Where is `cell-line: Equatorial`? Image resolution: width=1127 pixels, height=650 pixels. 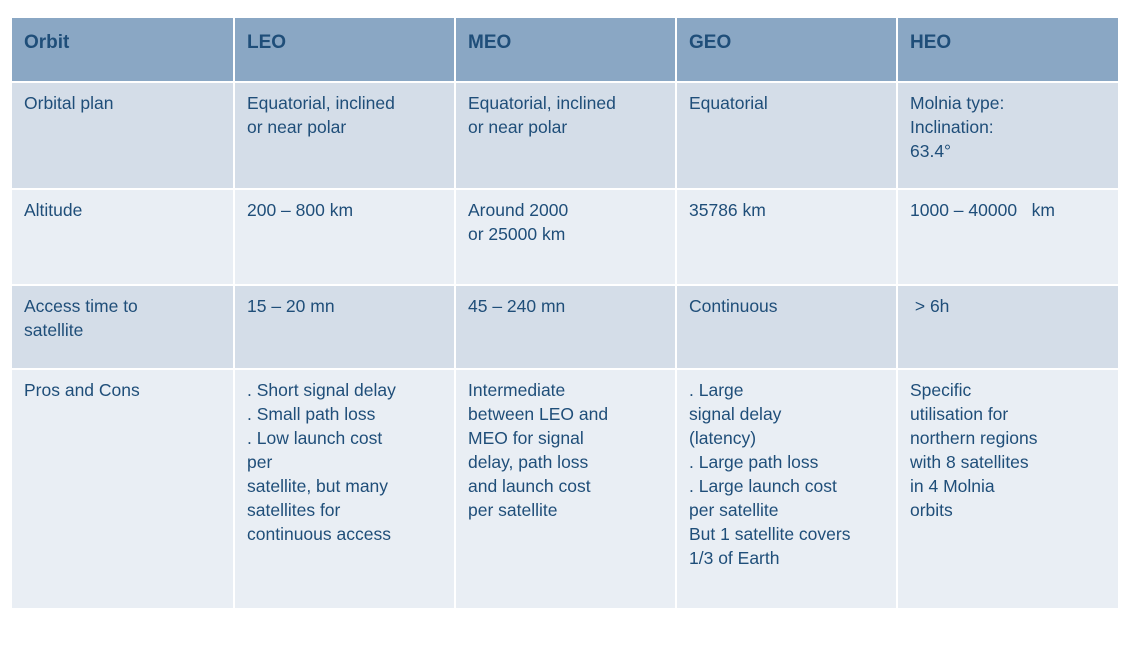
cell-line: Equatorial is located at coordinates (728, 103).